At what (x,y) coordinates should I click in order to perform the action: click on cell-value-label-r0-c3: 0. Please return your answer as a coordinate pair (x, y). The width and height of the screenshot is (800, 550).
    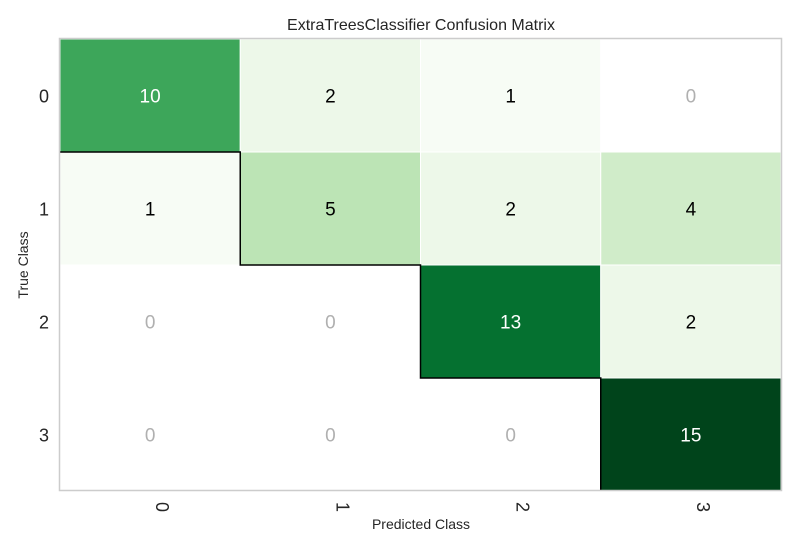
    Looking at the image, I should click on (691, 97).